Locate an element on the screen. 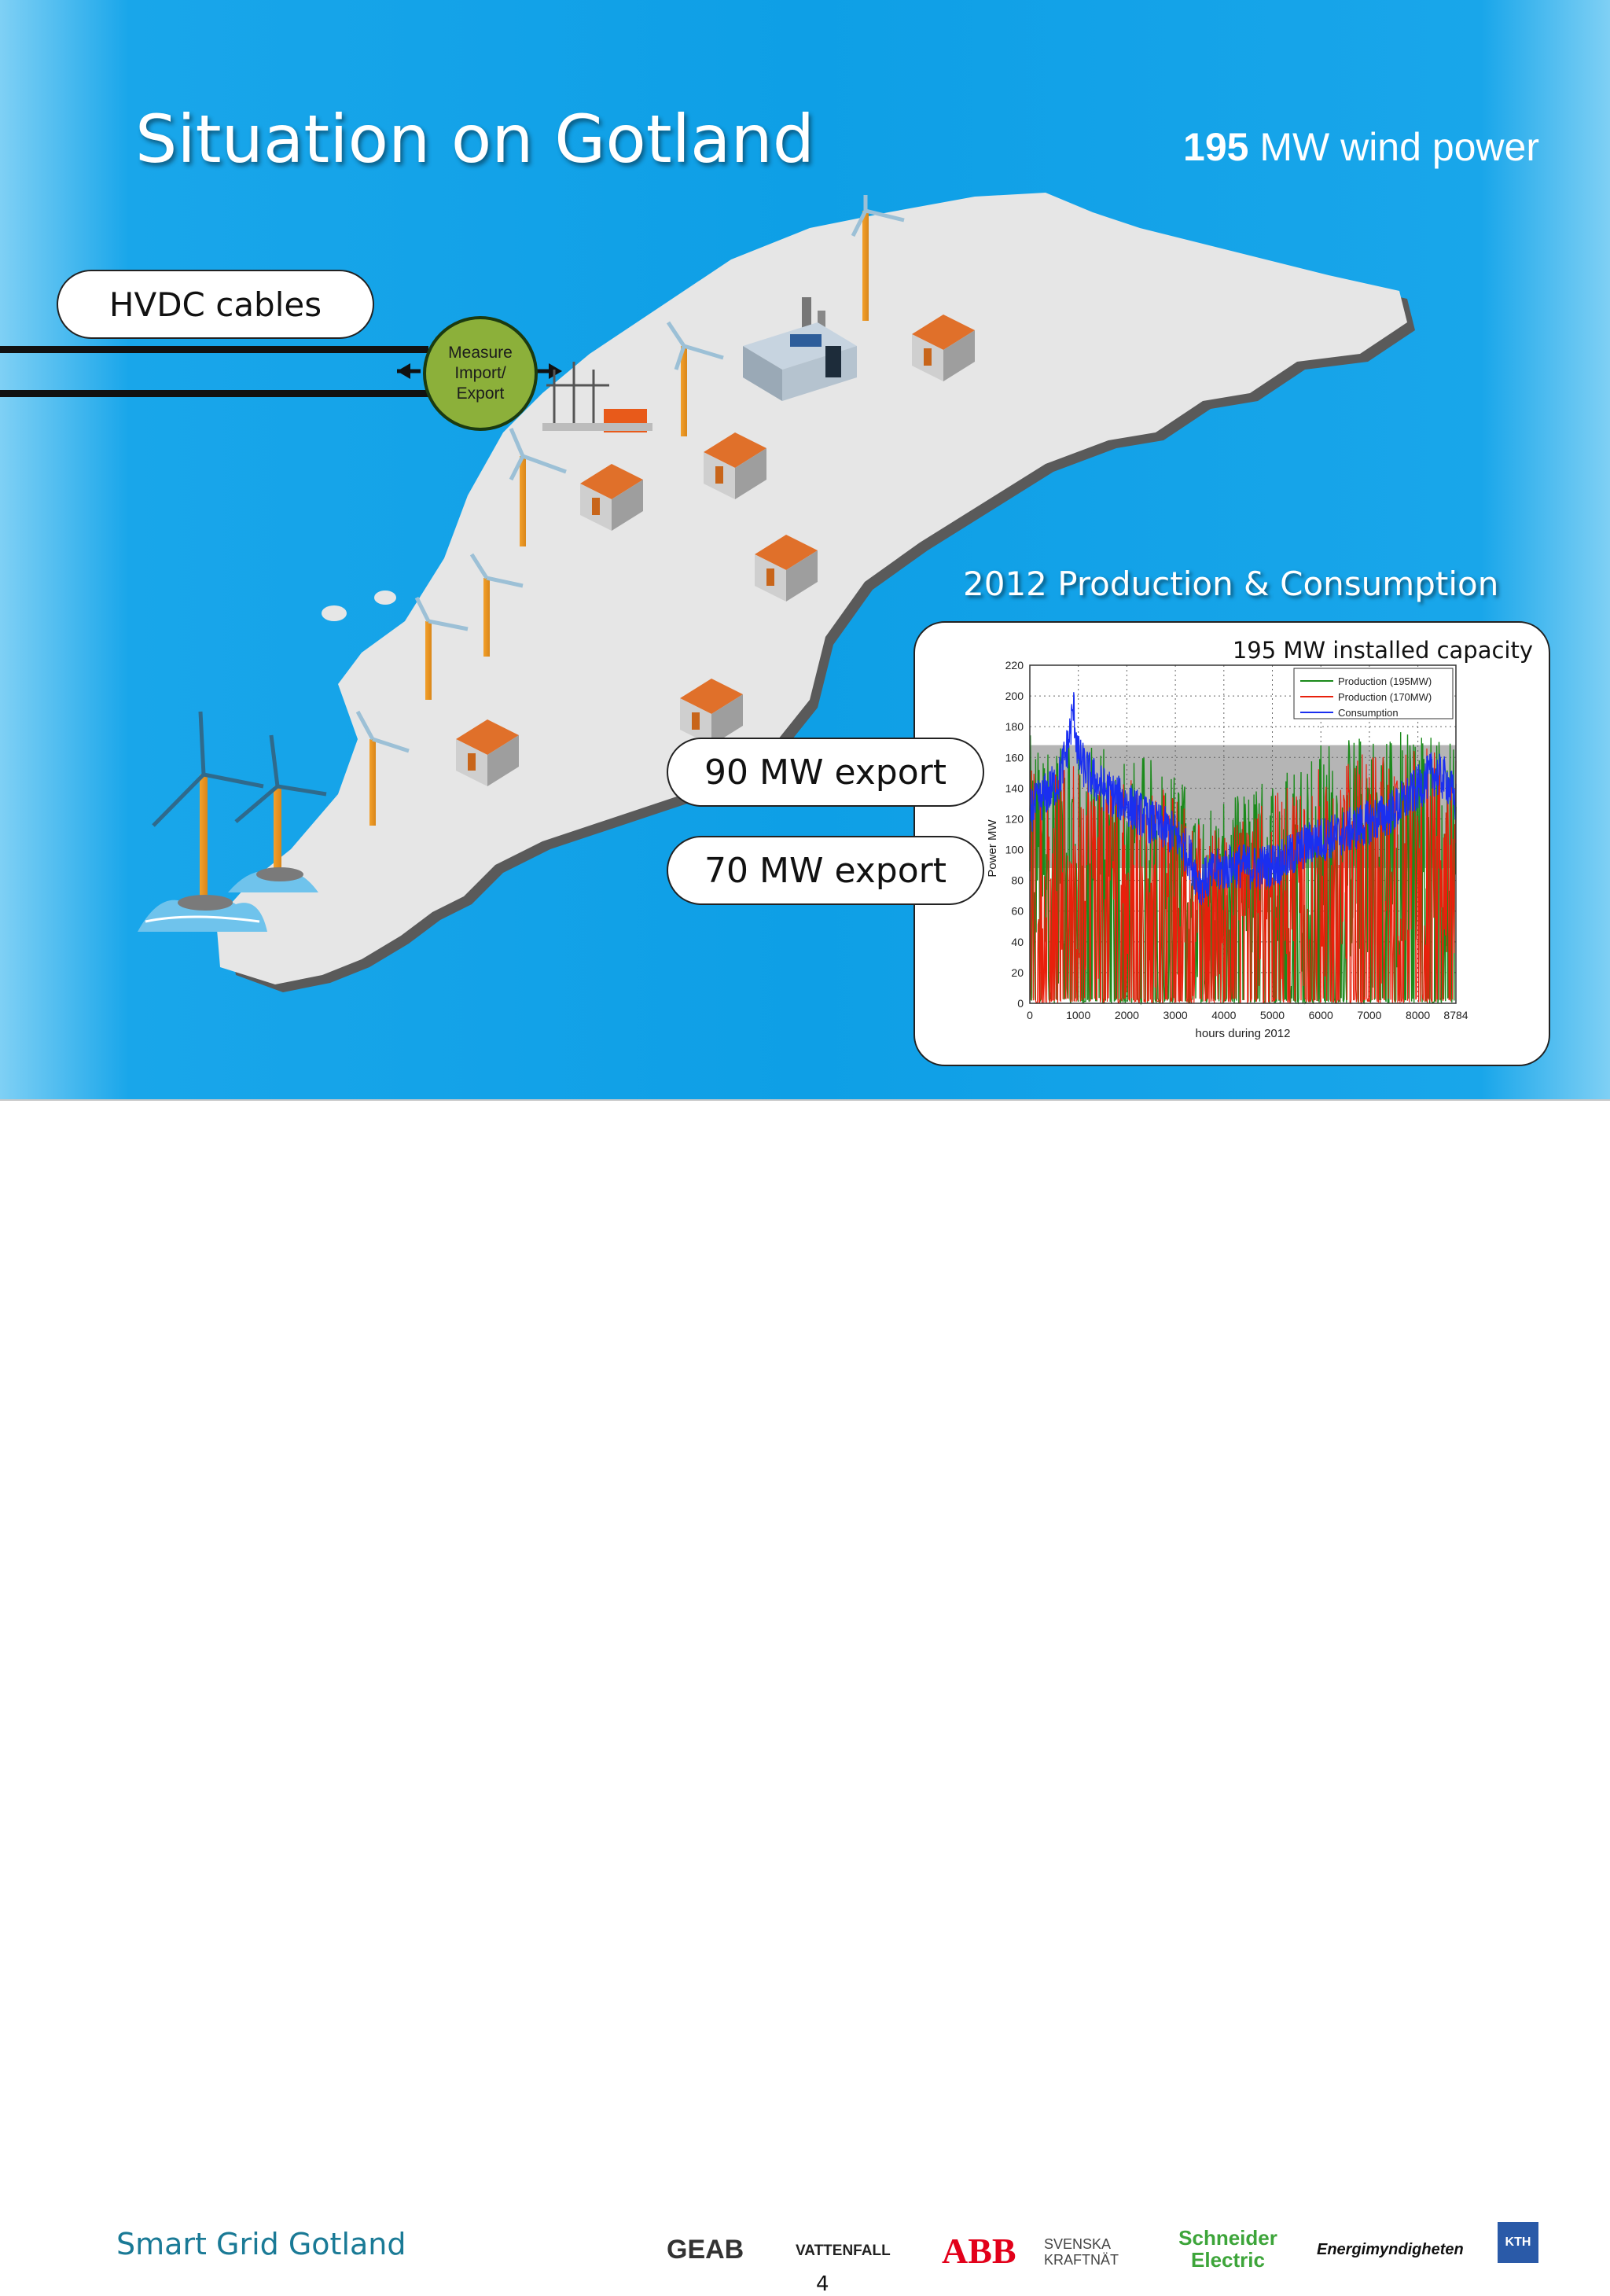 This screenshot has height=2296, width=1610. measure-line-3: Export is located at coordinates (480, 394).